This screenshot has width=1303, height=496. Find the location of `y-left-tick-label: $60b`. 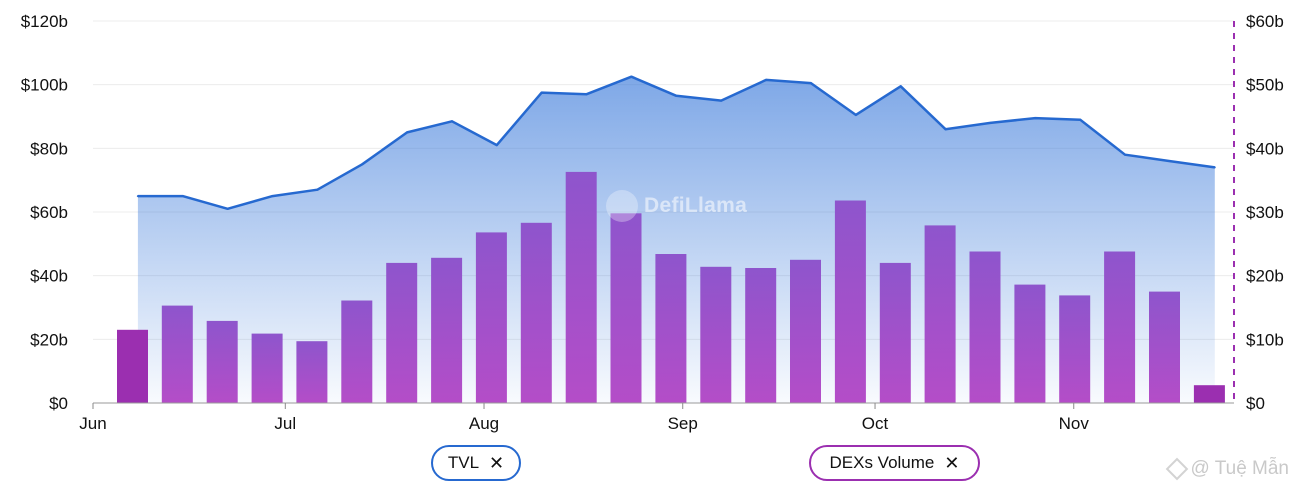

y-left-tick-label: $60b is located at coordinates (49, 212).